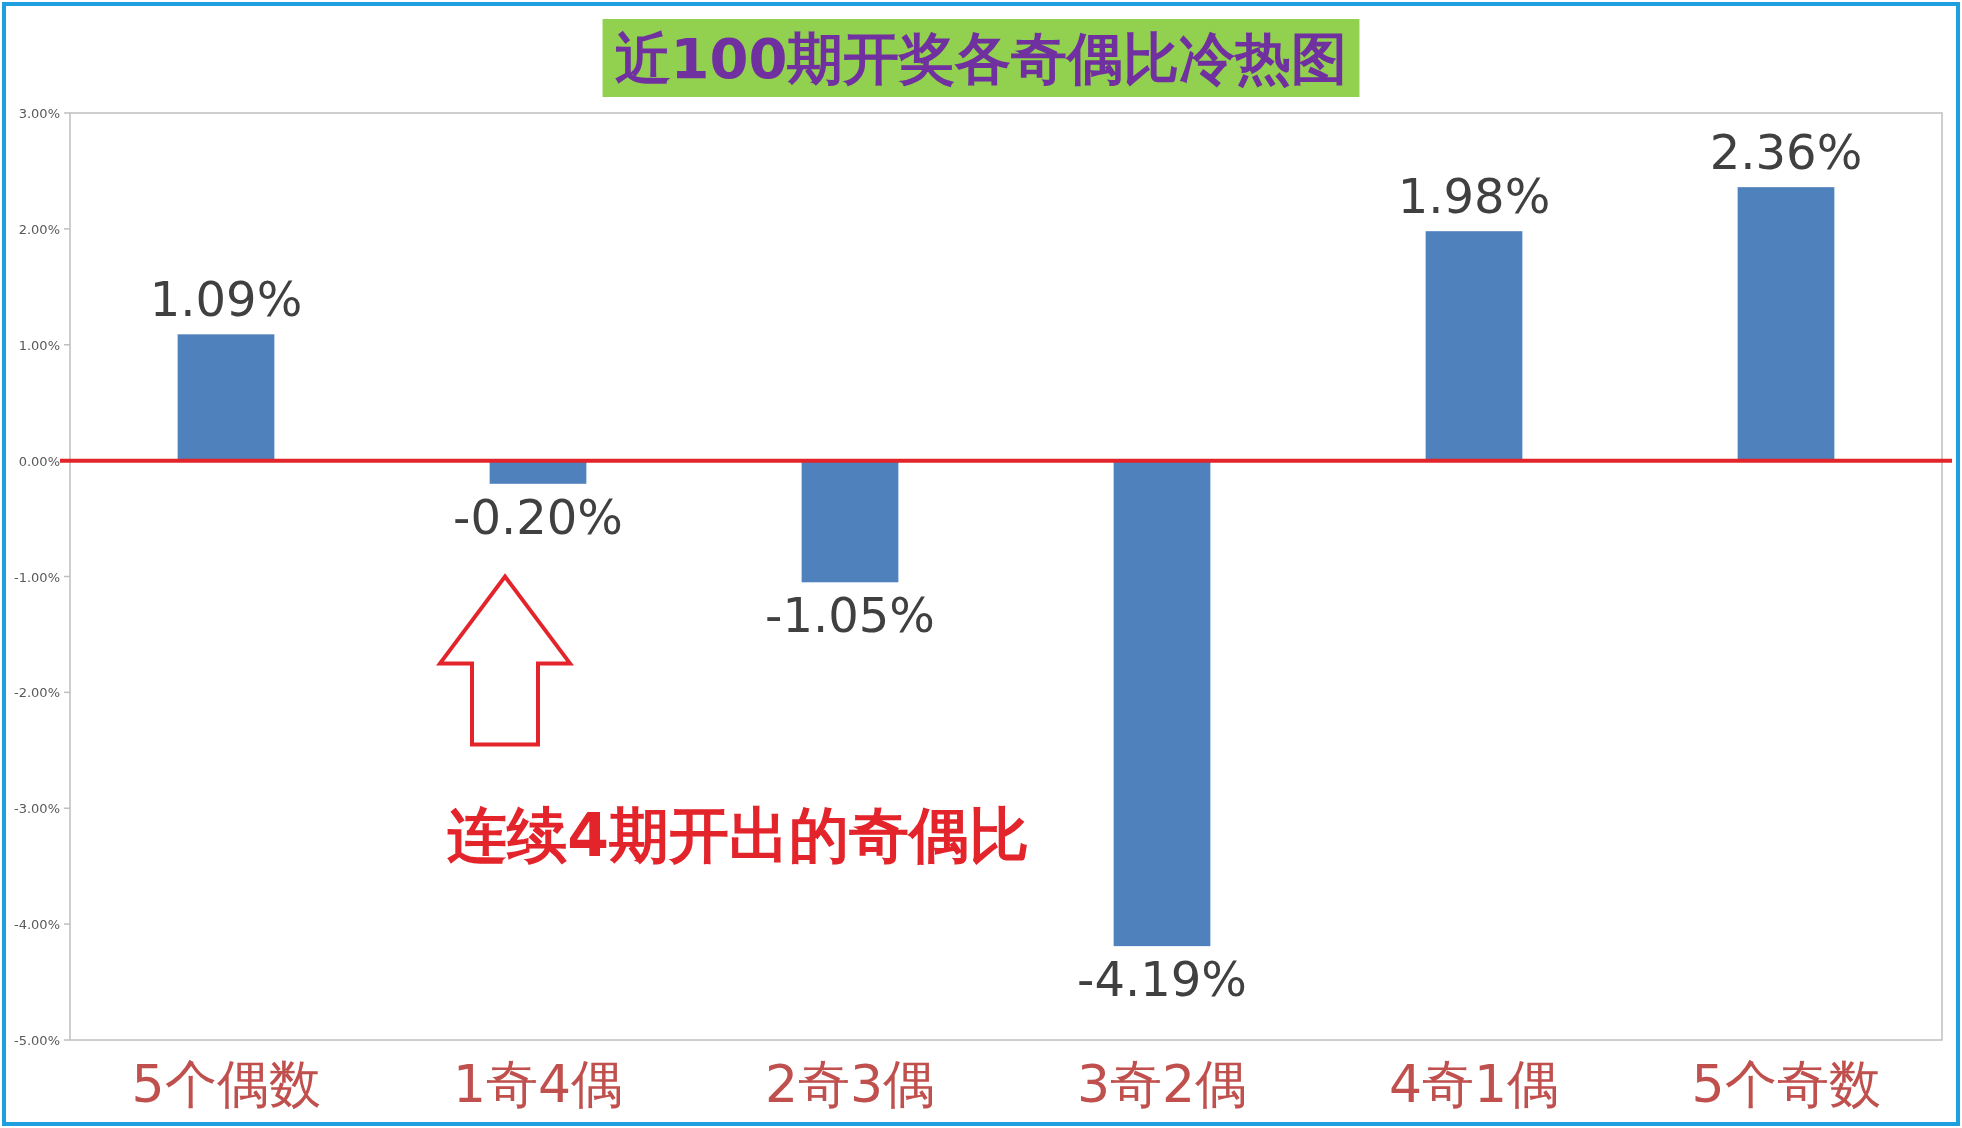 Image resolution: width=1962 pixels, height=1128 pixels. What do you see at coordinates (37, 809) in the screenshot?
I see `y-tick-label: -3.00%` at bounding box center [37, 809].